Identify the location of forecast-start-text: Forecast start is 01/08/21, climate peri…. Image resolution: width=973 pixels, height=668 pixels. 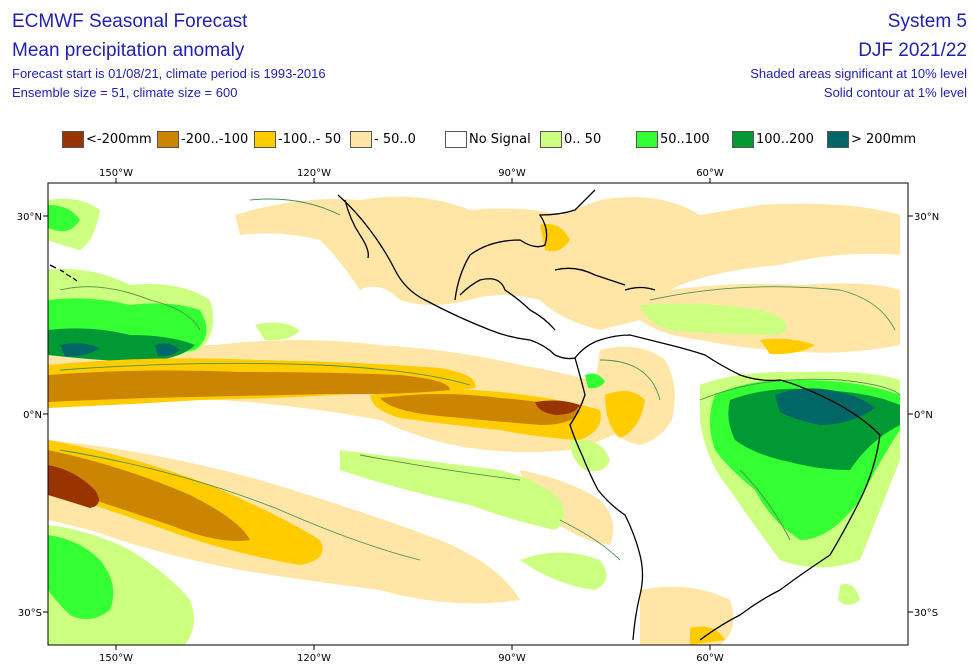
(169, 73).